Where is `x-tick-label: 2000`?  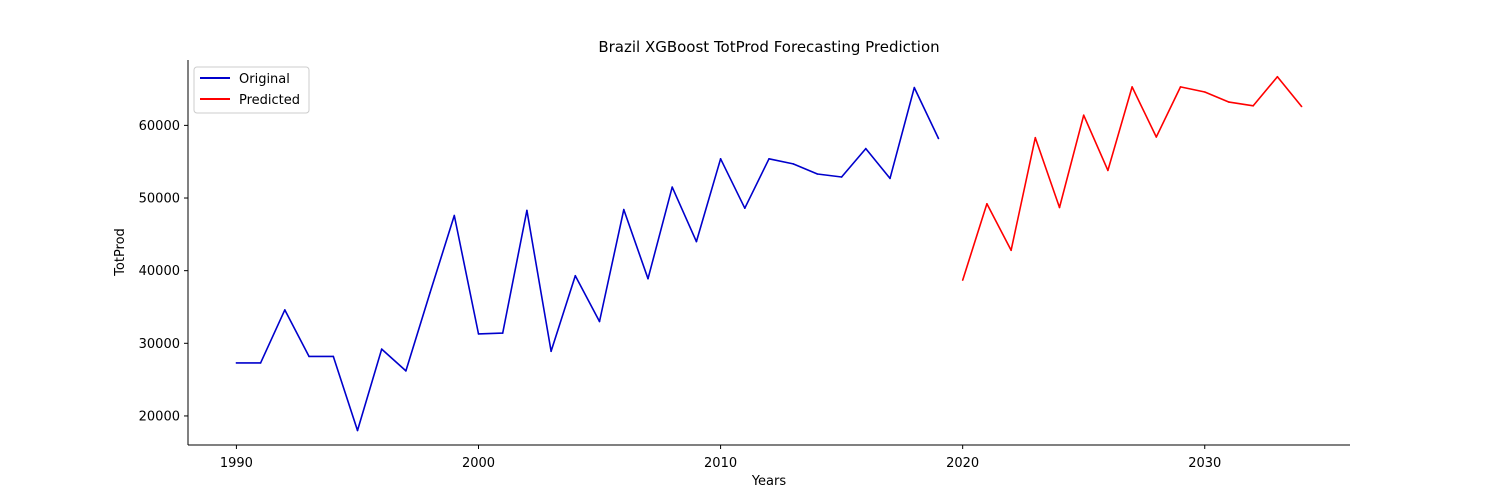 x-tick-label: 2000 is located at coordinates (478, 463).